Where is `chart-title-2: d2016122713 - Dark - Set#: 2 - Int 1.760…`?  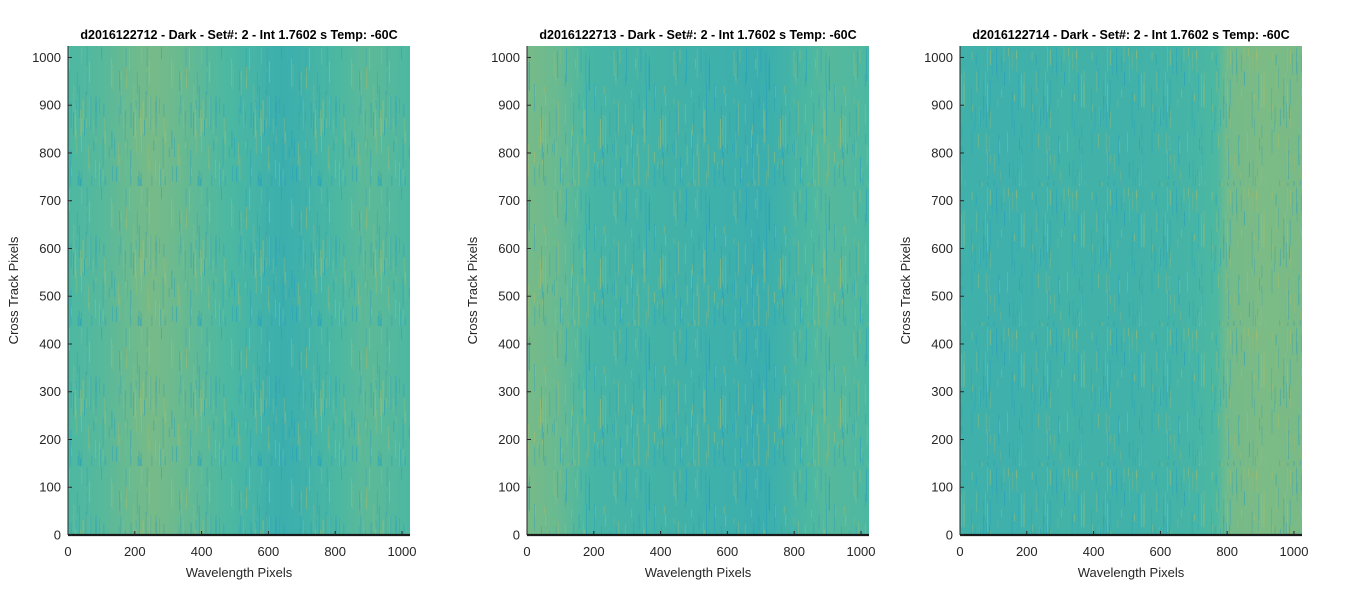 chart-title-2: d2016122713 - Dark - Set#: 2 - Int 1.760… is located at coordinates (697, 35).